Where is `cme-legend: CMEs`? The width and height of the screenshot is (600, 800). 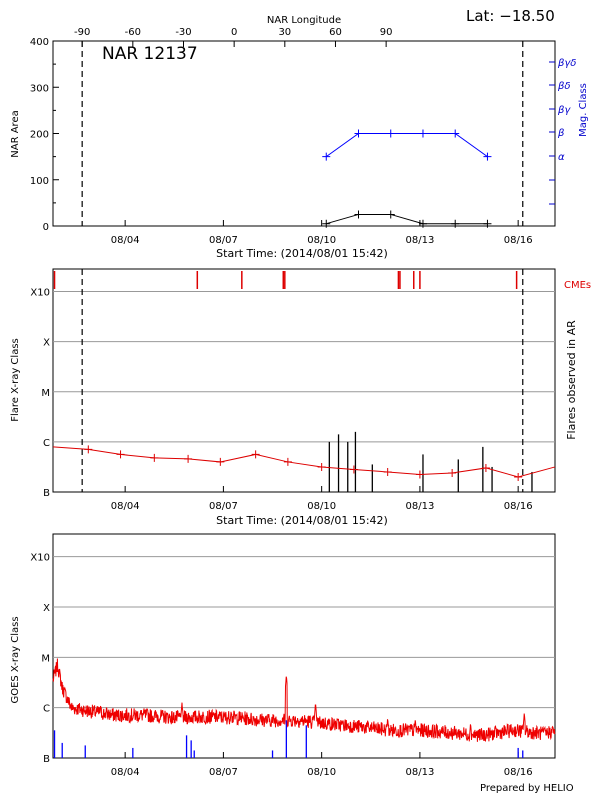
cme-legend: CMEs is located at coordinates (577, 285).